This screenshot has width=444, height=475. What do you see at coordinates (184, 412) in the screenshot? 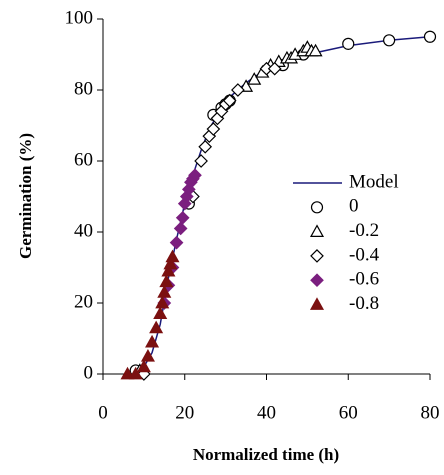
I see `x-tick-label: 20` at bounding box center [184, 412].